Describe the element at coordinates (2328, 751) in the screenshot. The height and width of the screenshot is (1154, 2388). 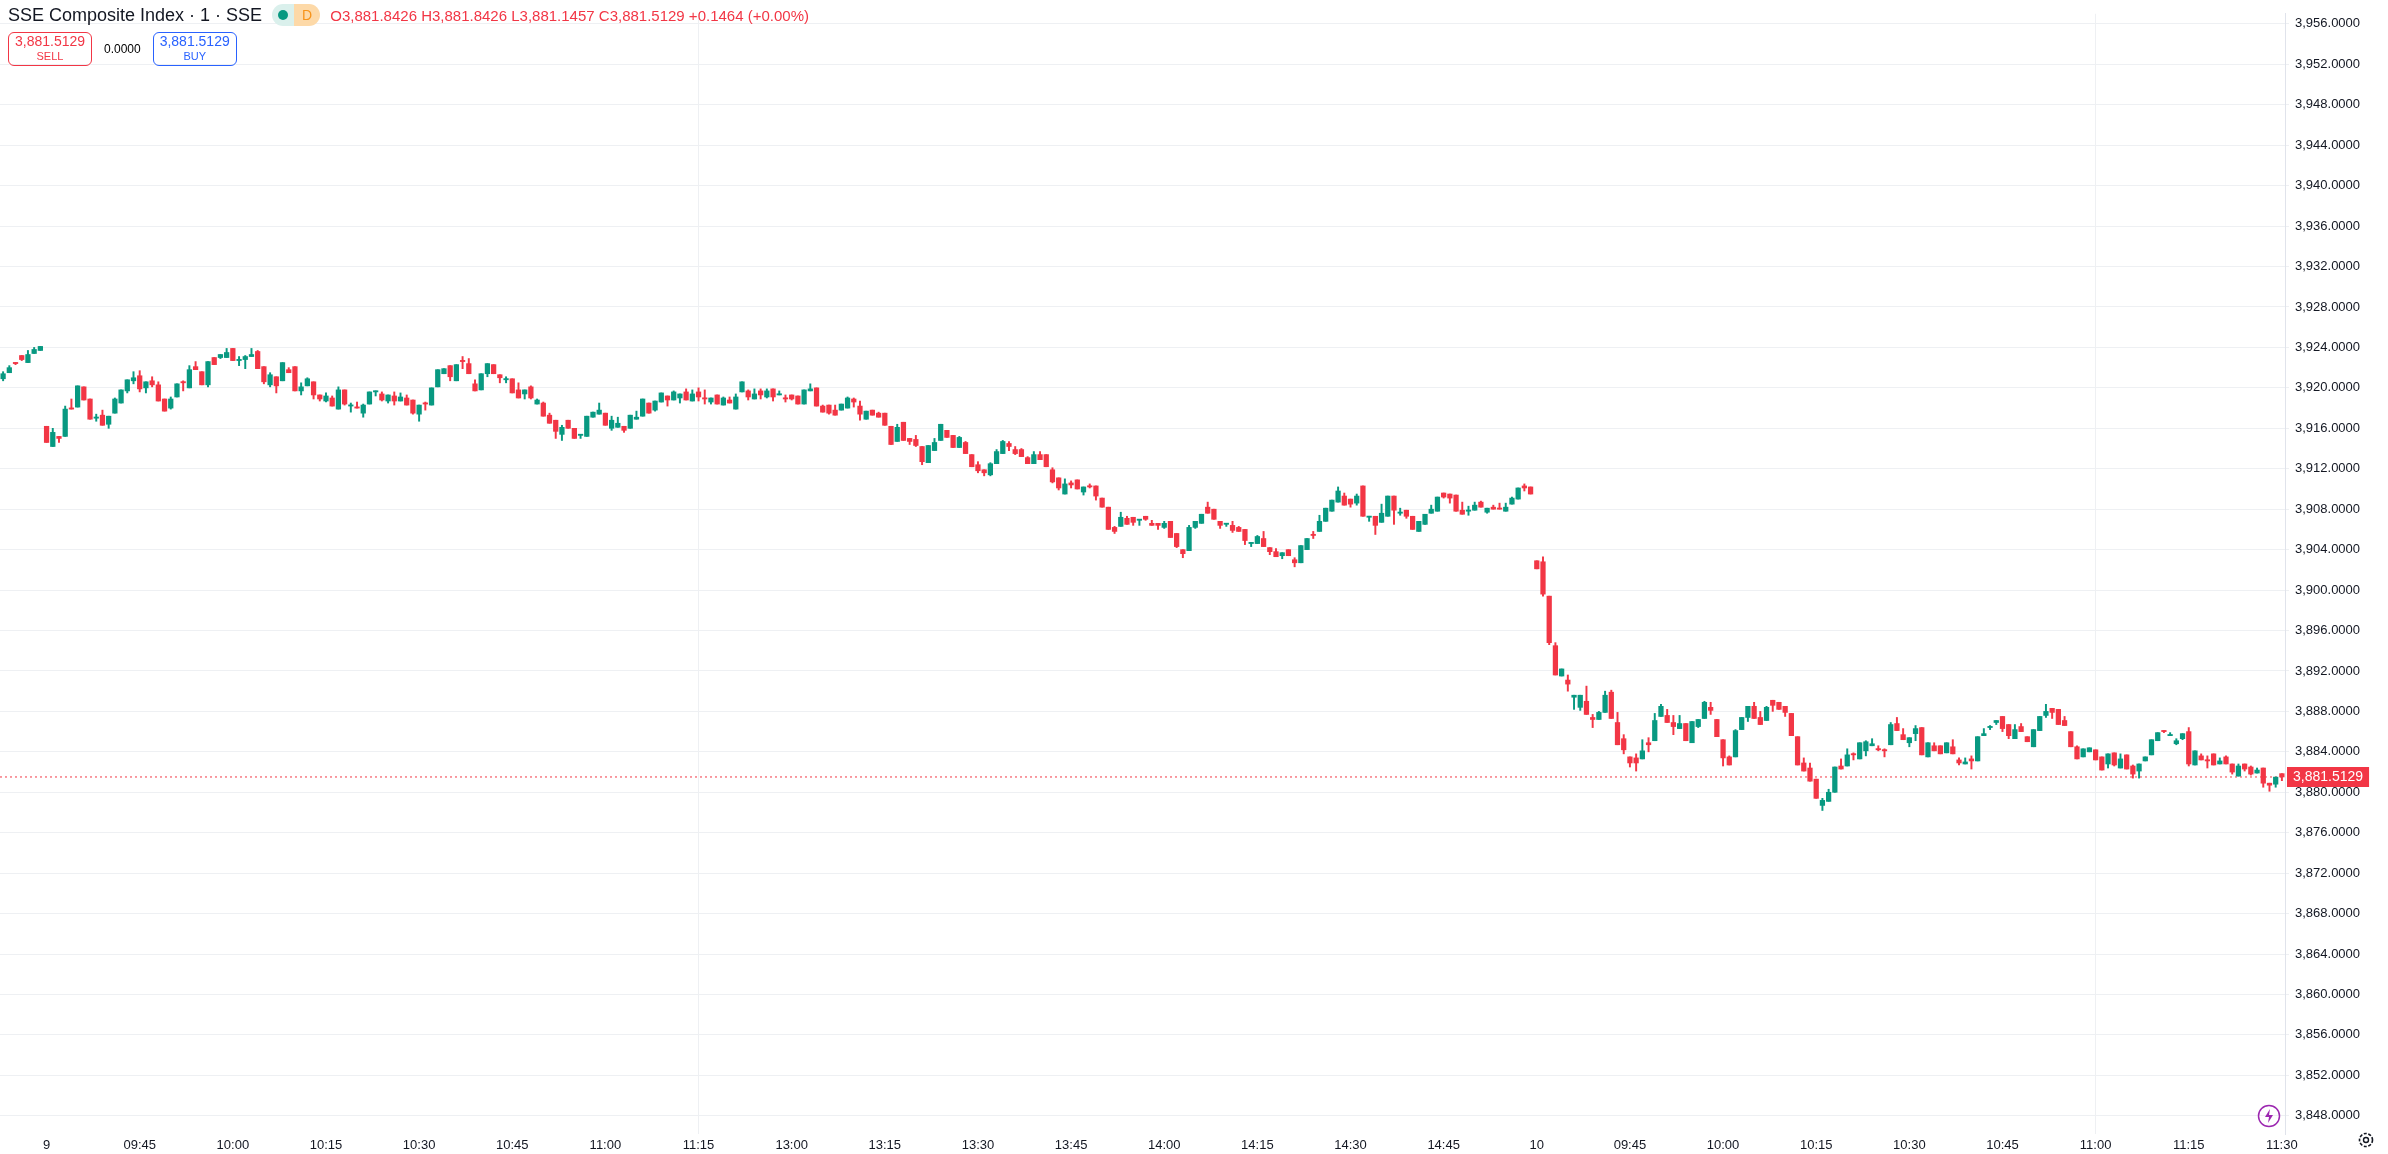
I see `y-tick-label: 3,884.0000` at that location.